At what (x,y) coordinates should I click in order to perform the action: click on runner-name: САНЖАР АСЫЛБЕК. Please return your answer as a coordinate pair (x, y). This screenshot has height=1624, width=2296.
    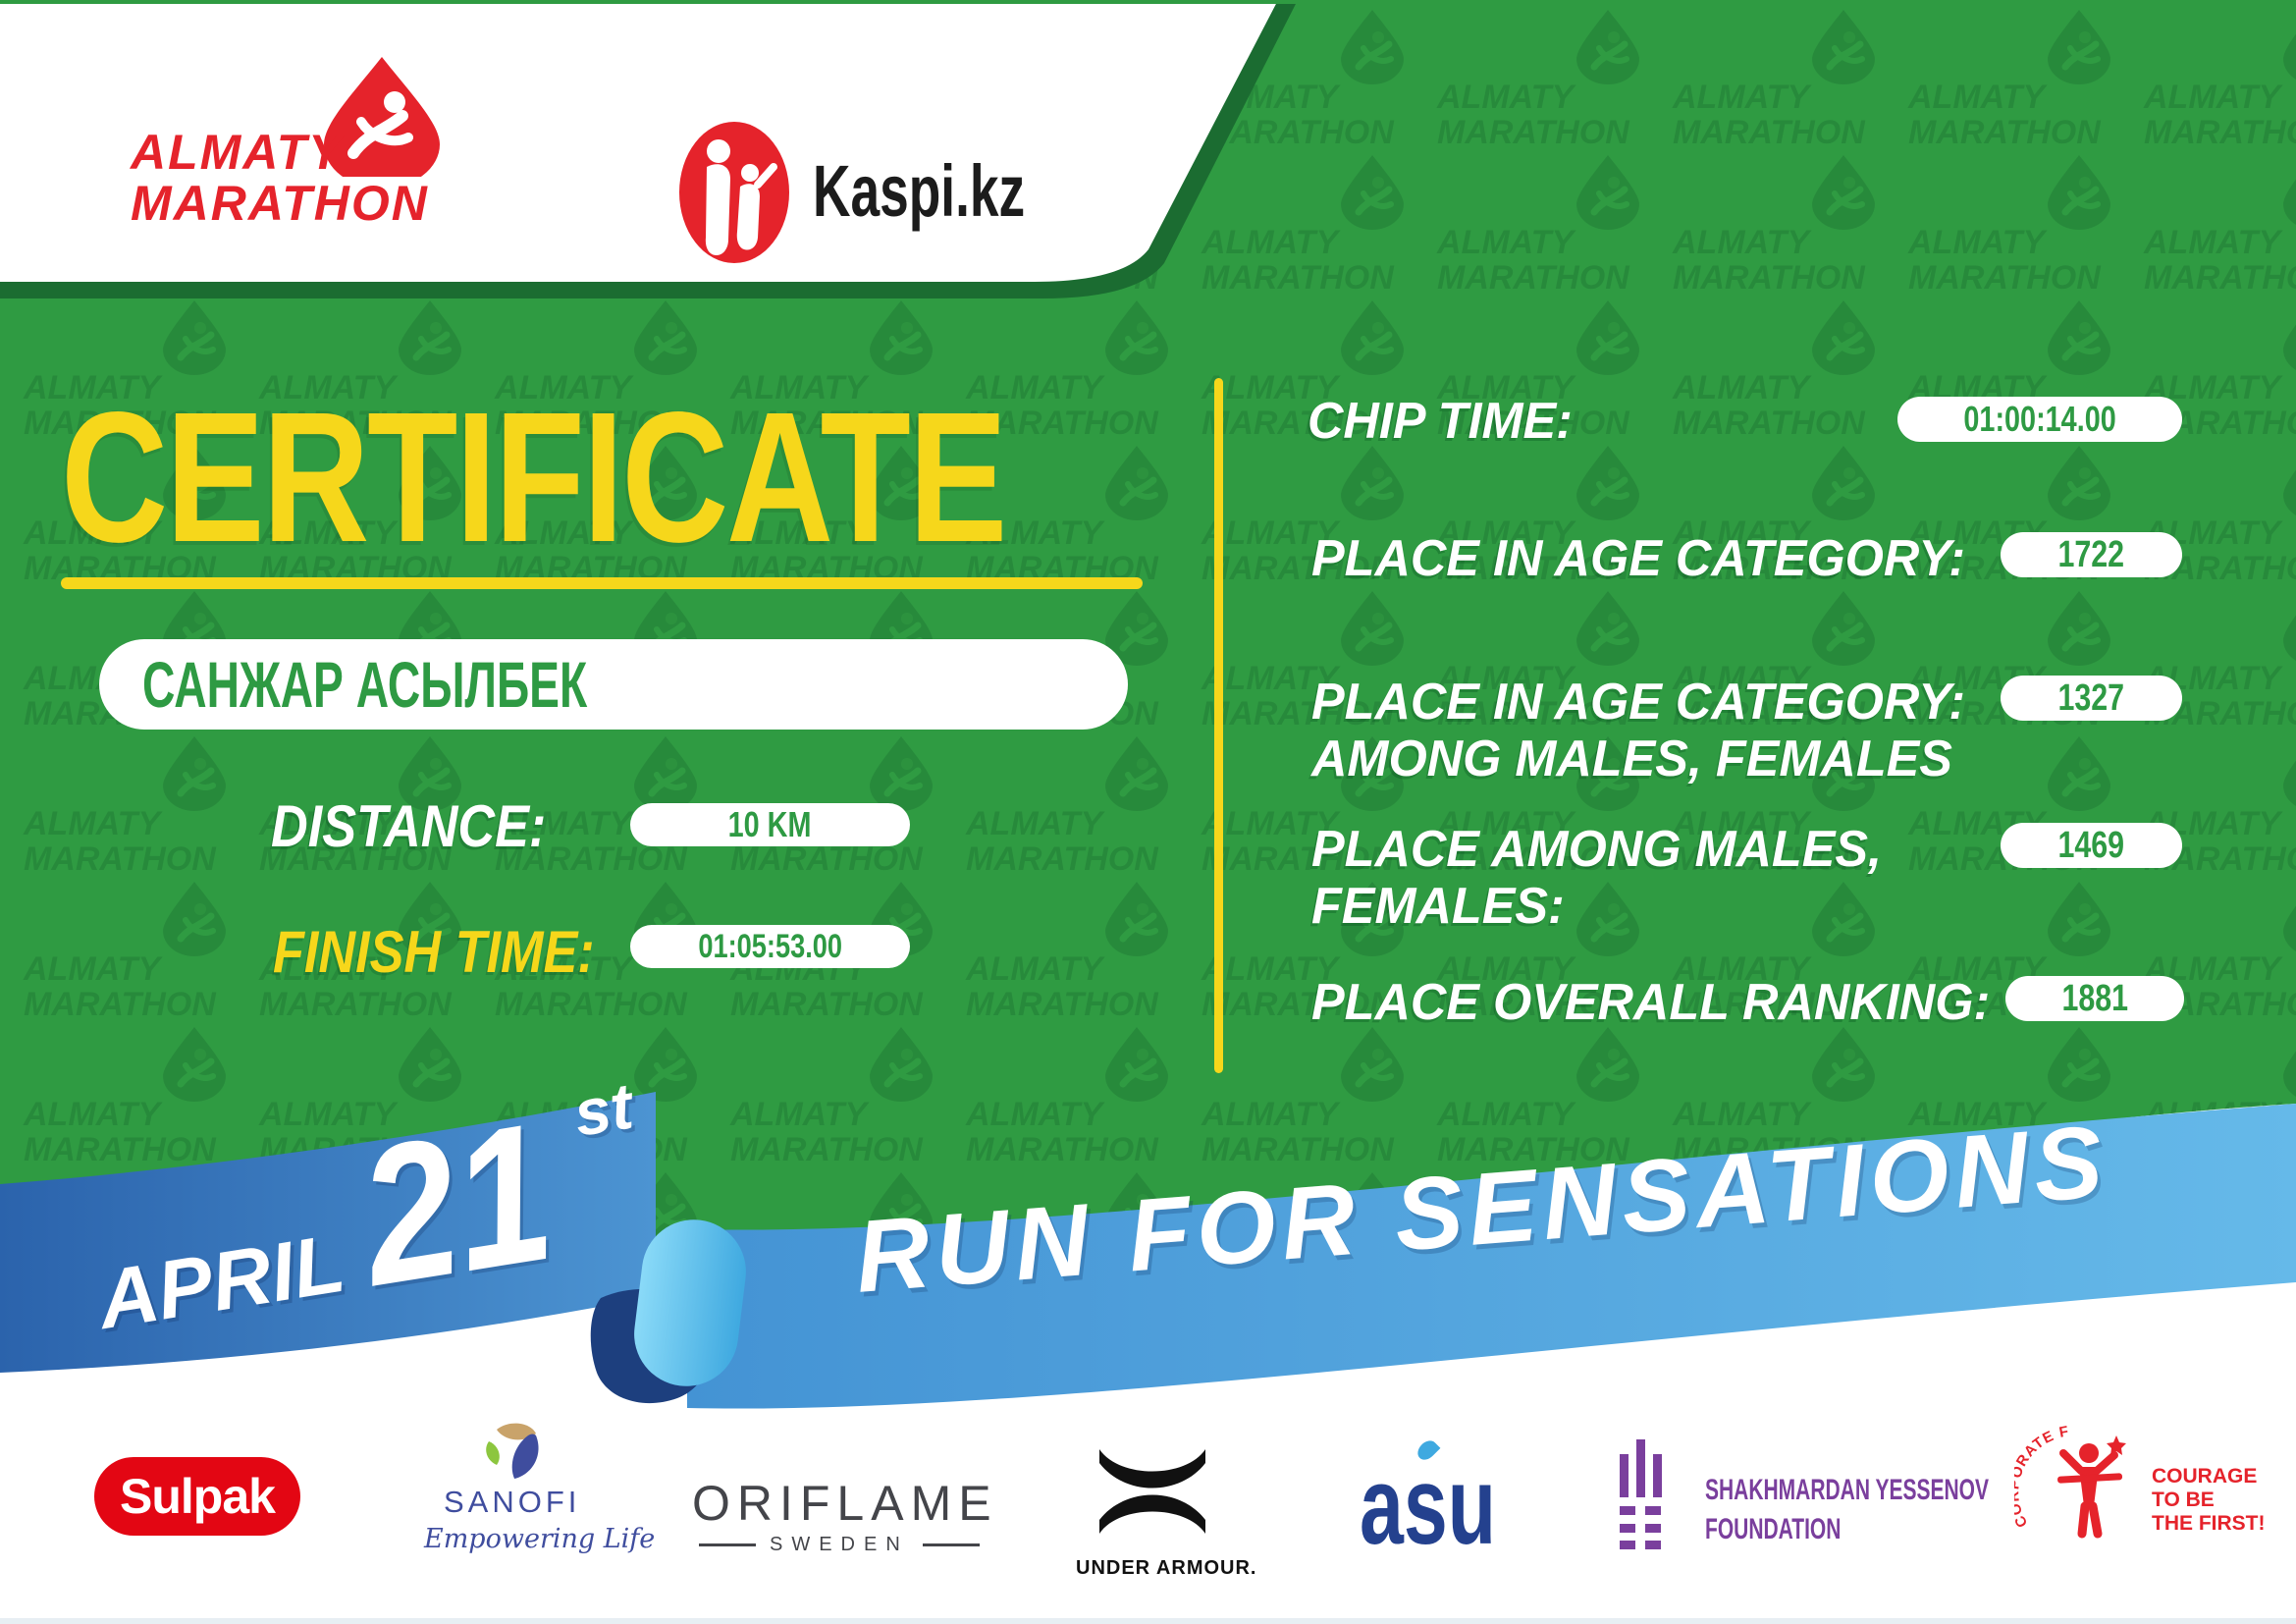
    Looking at the image, I should click on (365, 684).